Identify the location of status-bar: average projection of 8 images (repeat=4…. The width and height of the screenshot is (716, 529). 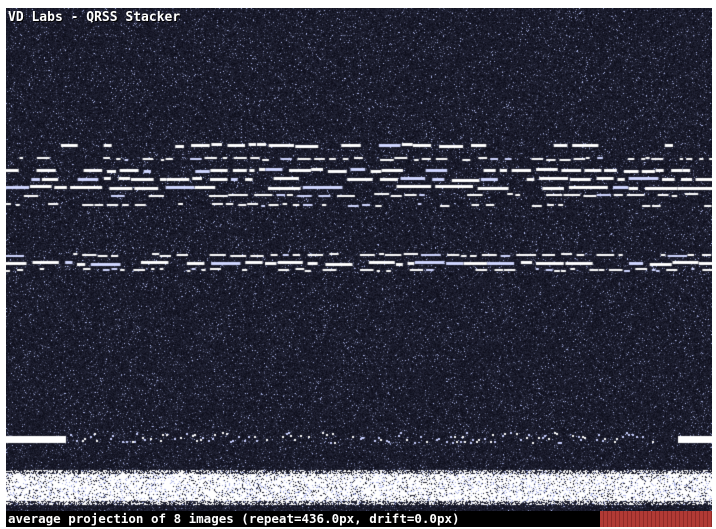
(359, 519).